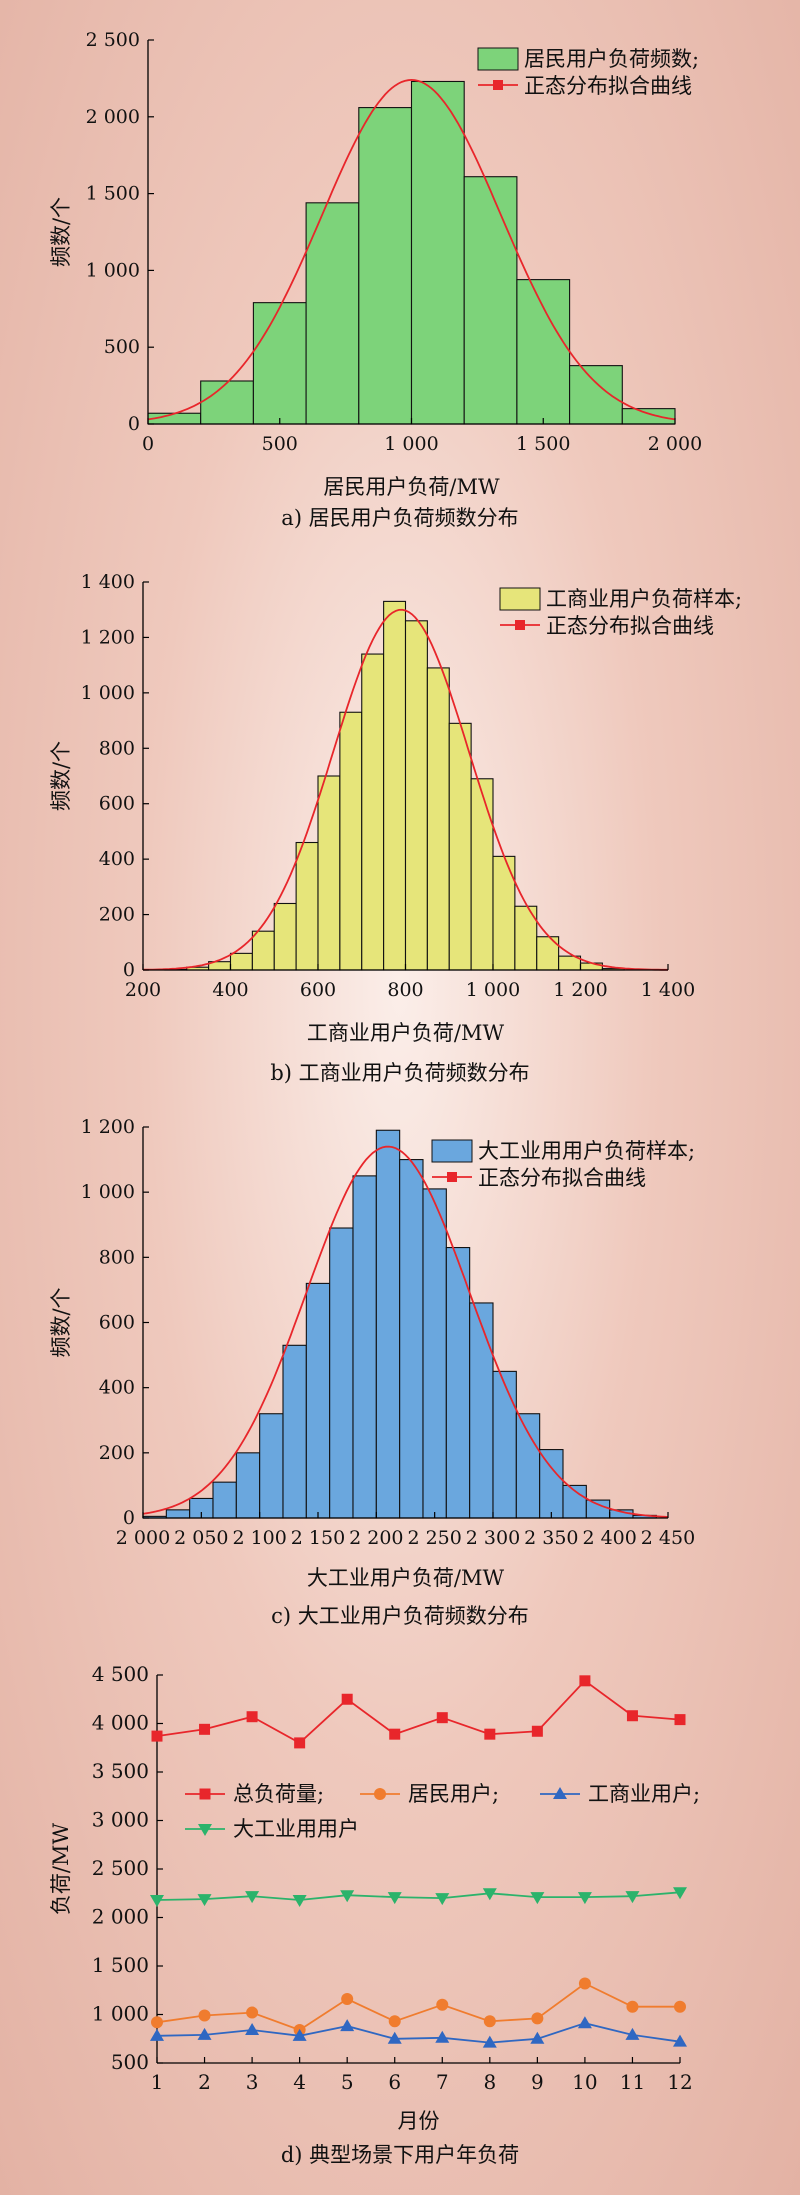 This screenshot has height=2195, width=800. Describe the element at coordinates (117, 748) in the screenshot. I see `chart1-y-tick-label: 800` at that location.